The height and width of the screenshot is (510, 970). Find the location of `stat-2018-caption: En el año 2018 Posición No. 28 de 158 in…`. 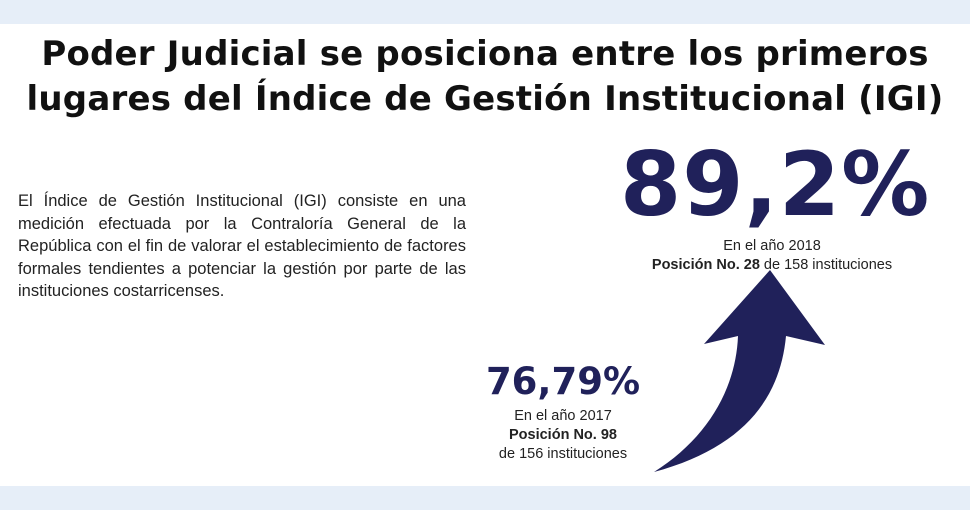

stat-2018-caption: En el año 2018 Posición No. 28 de 158 in… is located at coordinates (772, 256).